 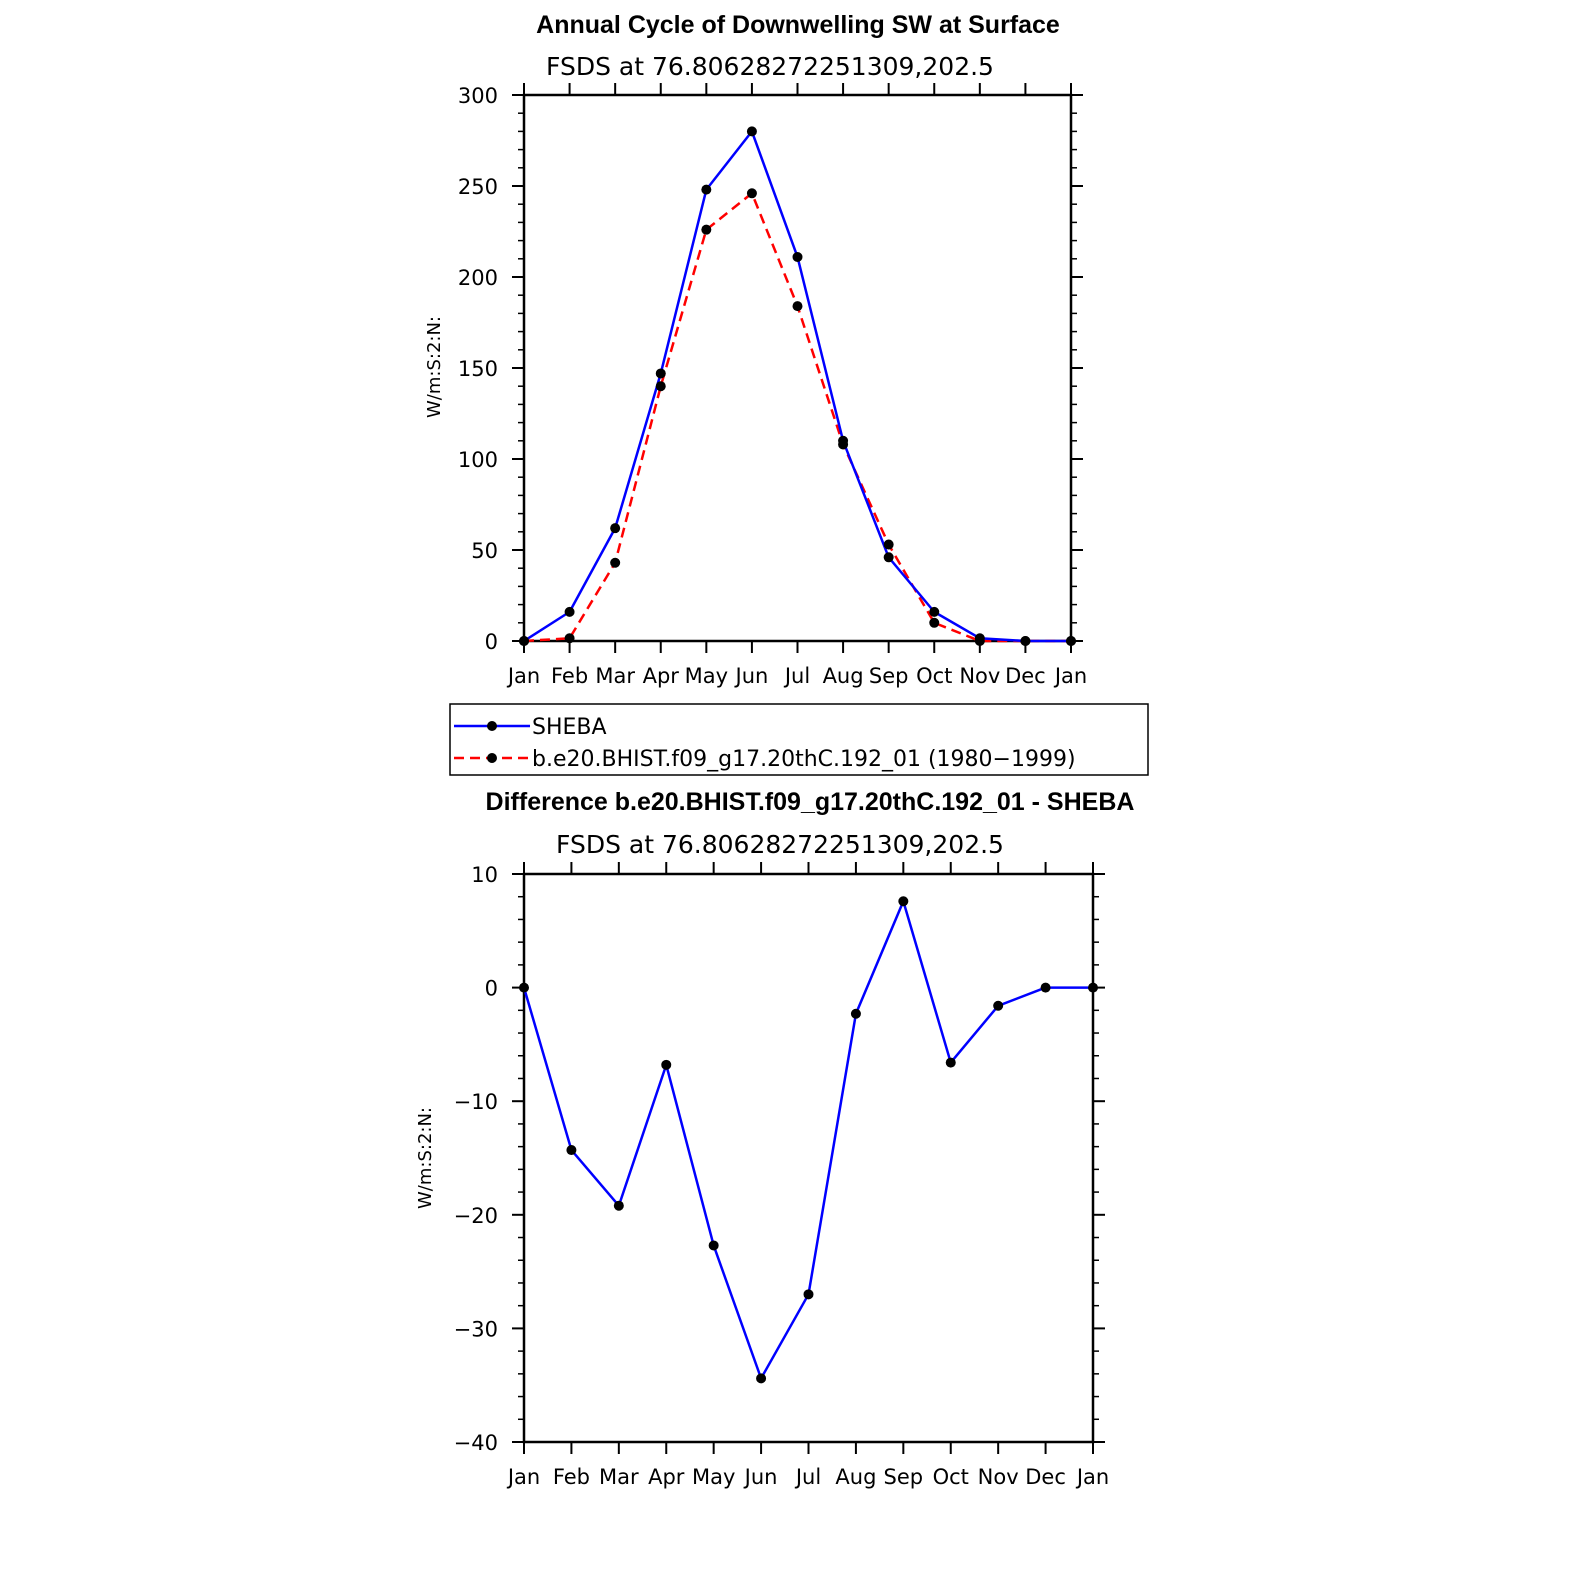 What do you see at coordinates (492, 726) in the screenshot?
I see `legend-marker-sheba` at bounding box center [492, 726].